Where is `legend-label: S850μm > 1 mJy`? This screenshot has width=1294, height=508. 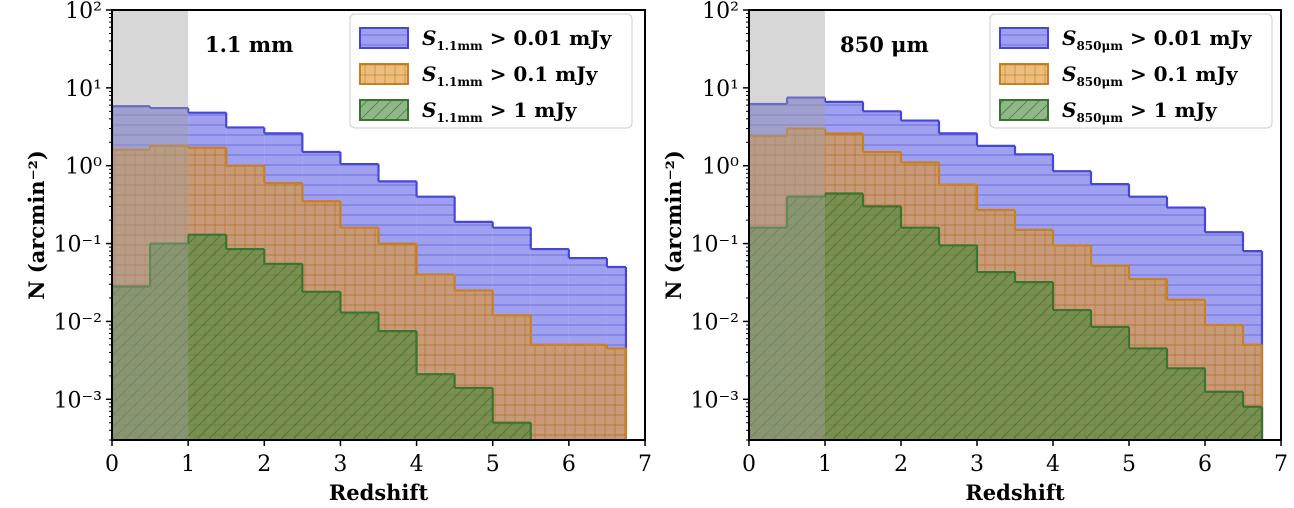 legend-label: S850μm > 1 mJy is located at coordinates (1140, 111).